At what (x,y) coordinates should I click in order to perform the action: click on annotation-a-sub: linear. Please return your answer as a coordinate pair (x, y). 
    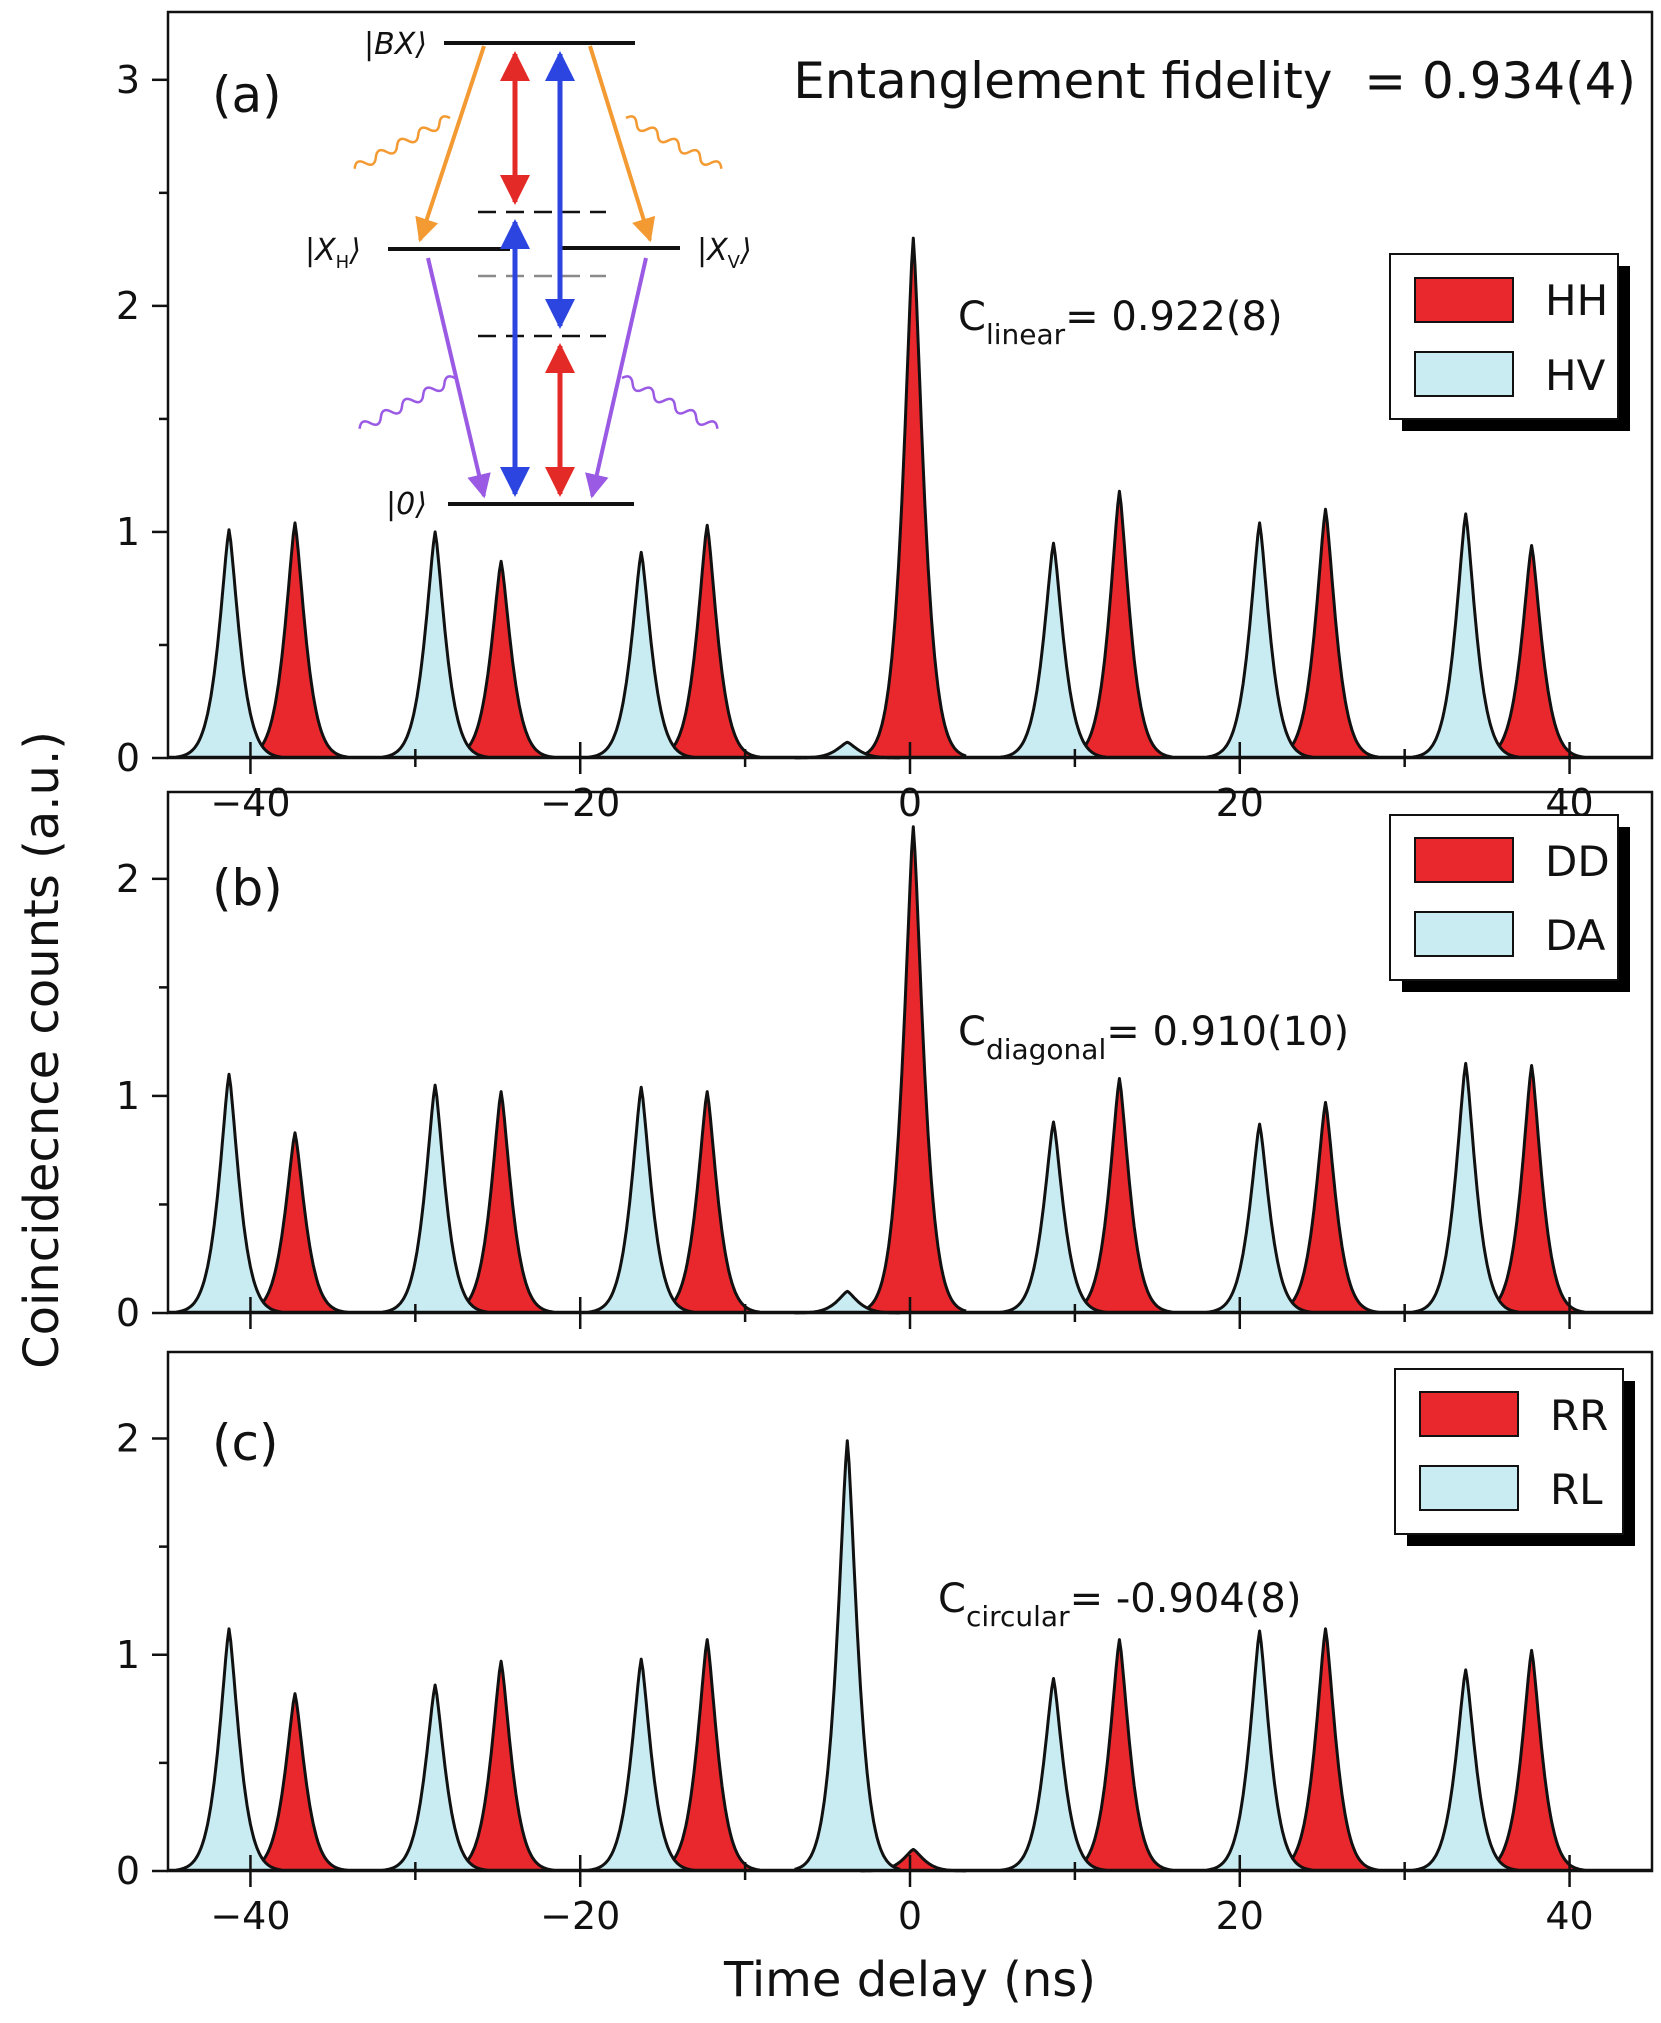
    Looking at the image, I should click on (1026, 334).